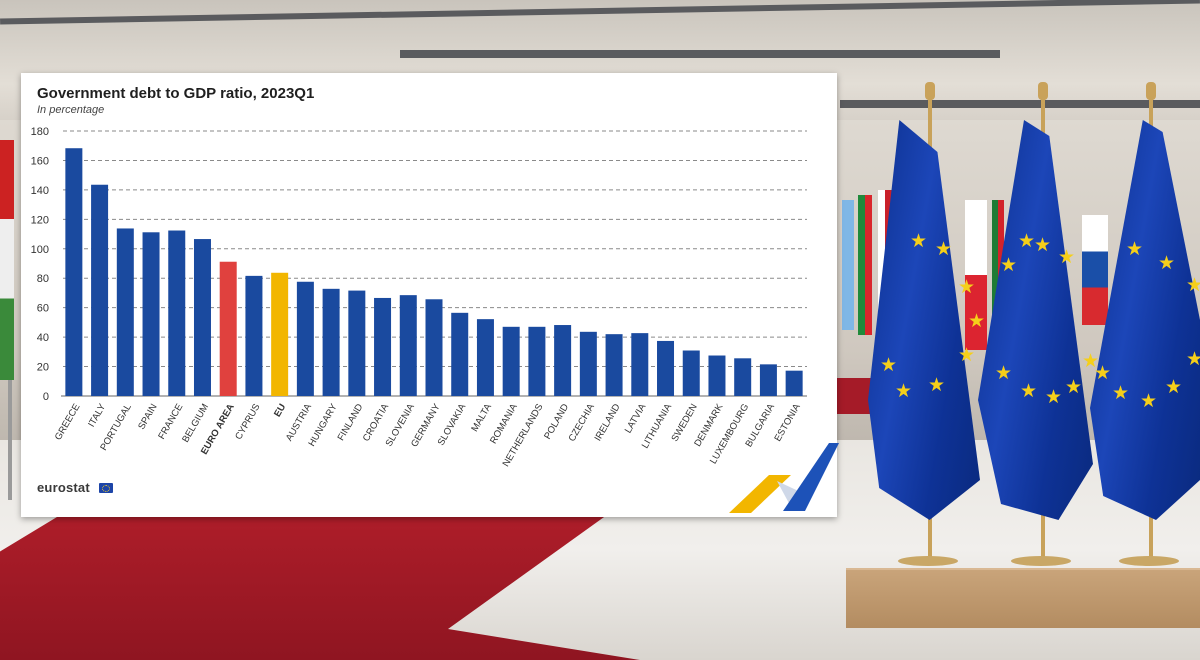 The width and height of the screenshot is (1200, 660). Describe the element at coordinates (43, 368) in the screenshot. I see `y-tick-label: 20` at that location.